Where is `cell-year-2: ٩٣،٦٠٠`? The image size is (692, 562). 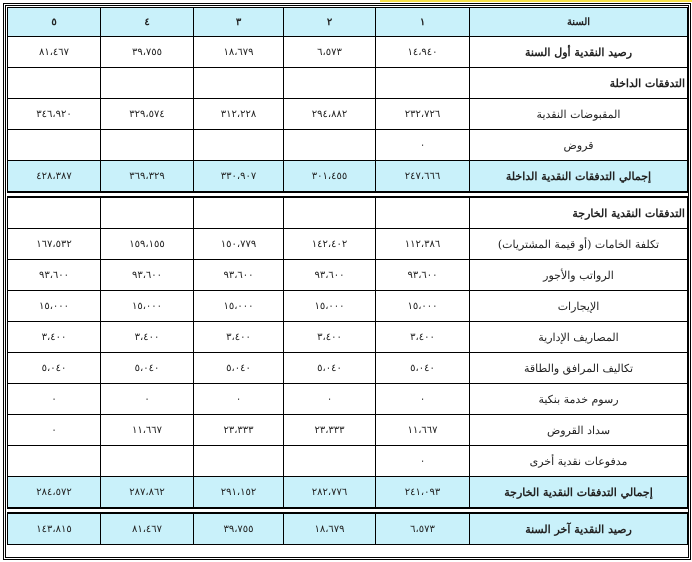 cell-year-2: ٩٣،٦٠٠ is located at coordinates (329, 275).